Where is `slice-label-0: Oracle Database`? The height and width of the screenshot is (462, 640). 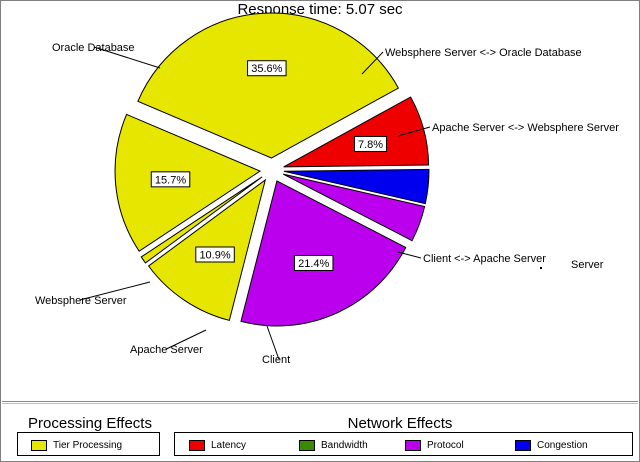
slice-label-0: Oracle Database is located at coordinates (93, 48).